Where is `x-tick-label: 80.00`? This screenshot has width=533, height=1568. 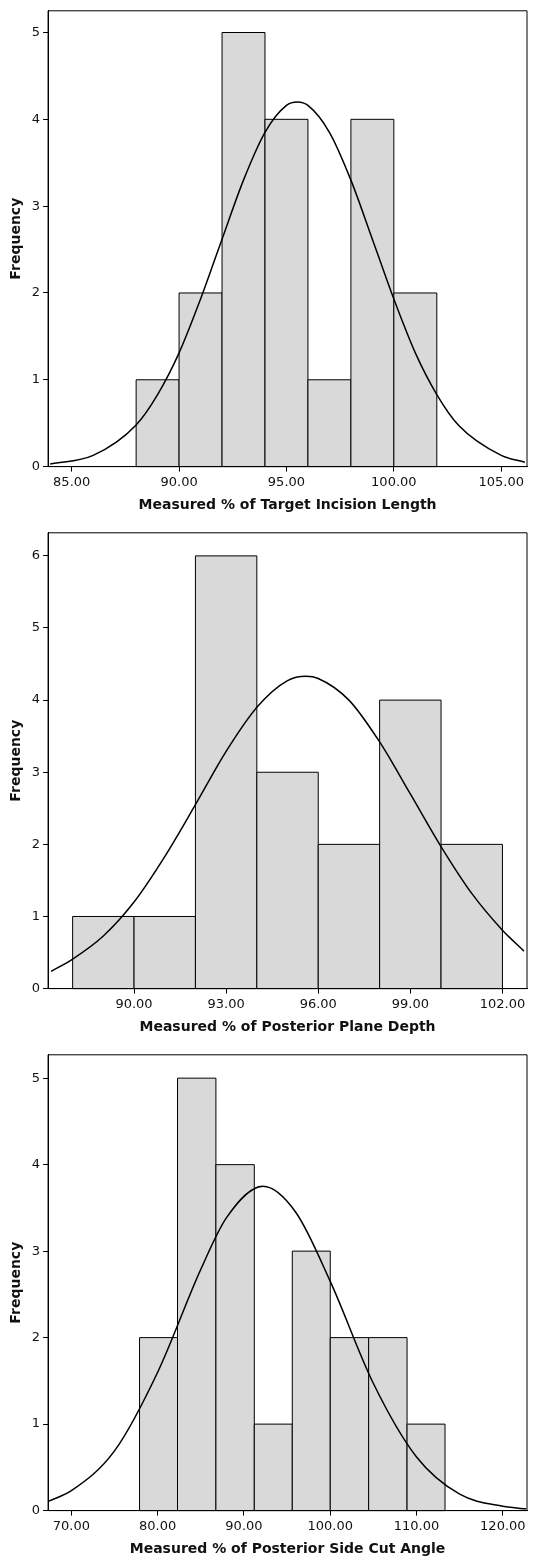 x-tick-label: 80.00 is located at coordinates (158, 1525).